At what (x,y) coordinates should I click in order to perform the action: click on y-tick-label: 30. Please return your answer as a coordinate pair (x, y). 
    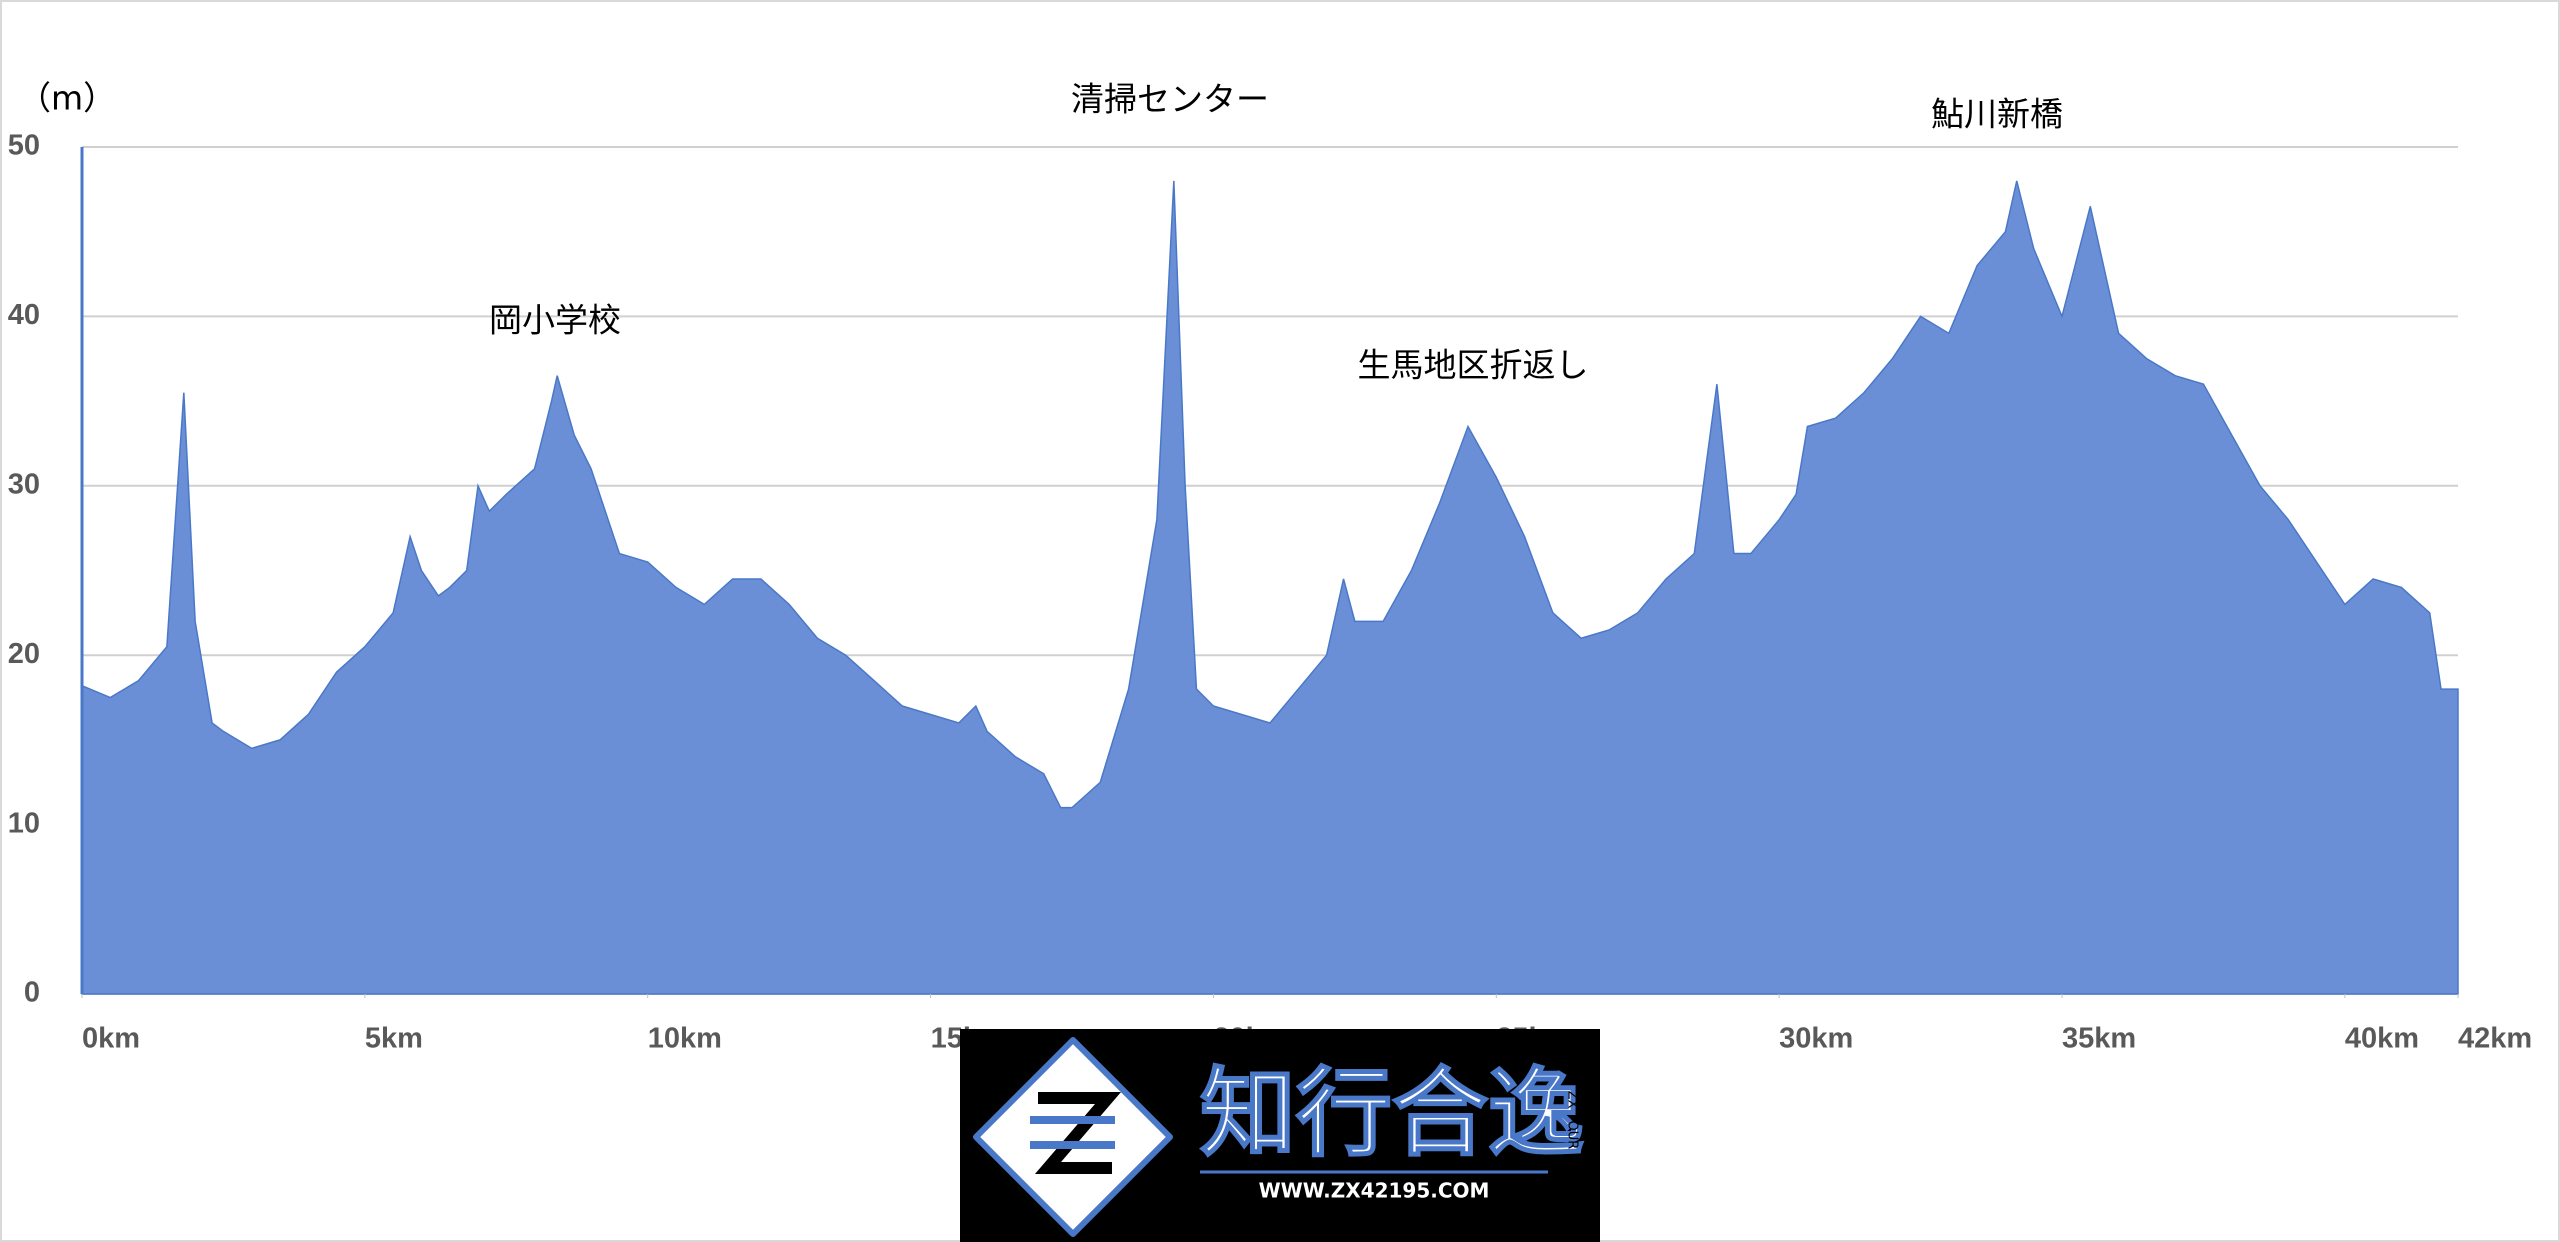
    Looking at the image, I should click on (24, 484).